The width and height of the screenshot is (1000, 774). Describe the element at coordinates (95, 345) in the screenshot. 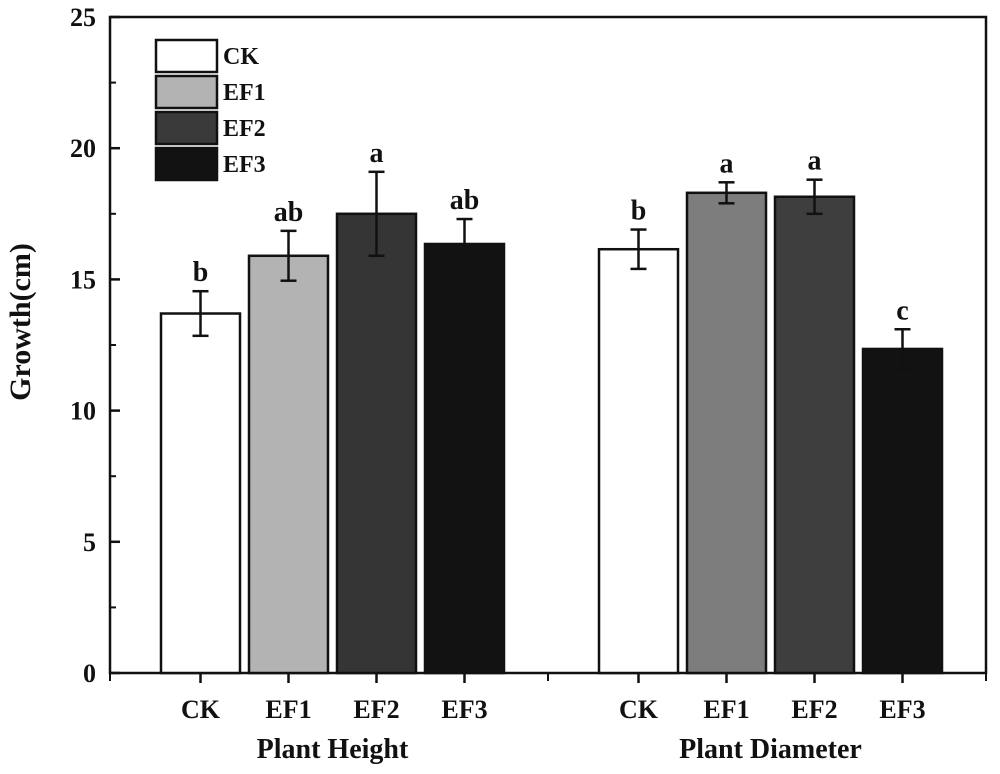

I see `y-axis: 0 5 10 15 20 25` at that location.